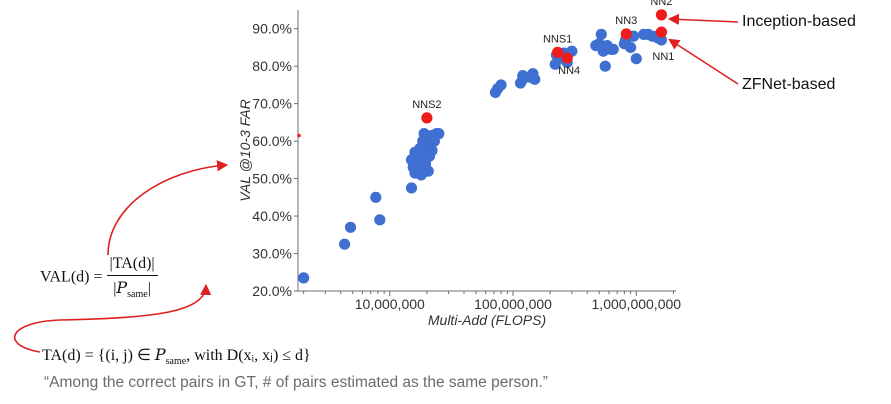 The width and height of the screenshot is (891, 404). I want to click on val-den-sub: same, so click(137, 295).